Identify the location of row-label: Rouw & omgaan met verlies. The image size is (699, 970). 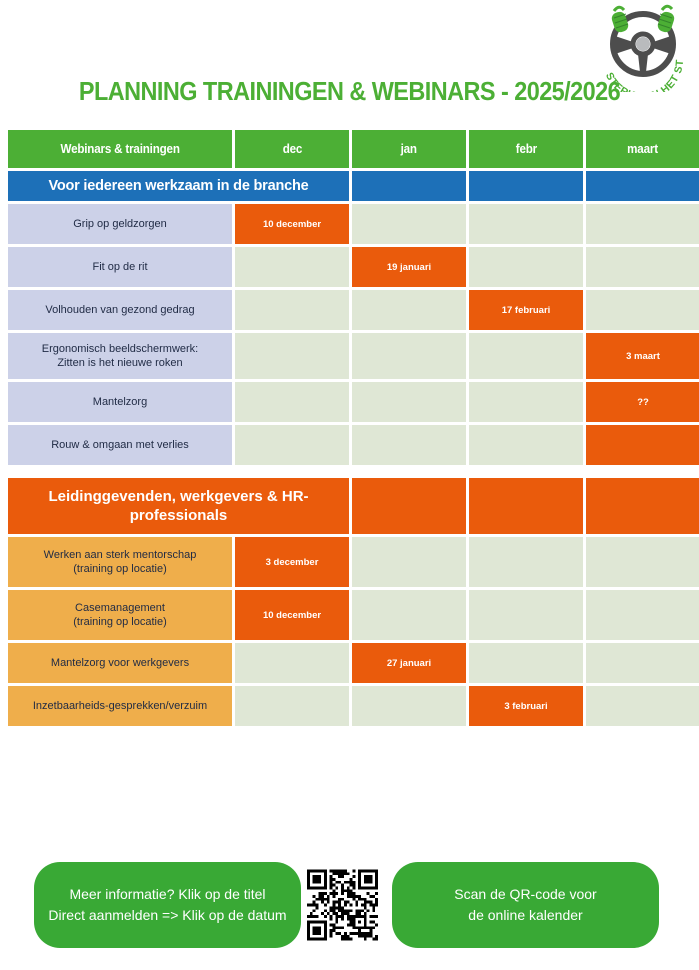
(120, 445).